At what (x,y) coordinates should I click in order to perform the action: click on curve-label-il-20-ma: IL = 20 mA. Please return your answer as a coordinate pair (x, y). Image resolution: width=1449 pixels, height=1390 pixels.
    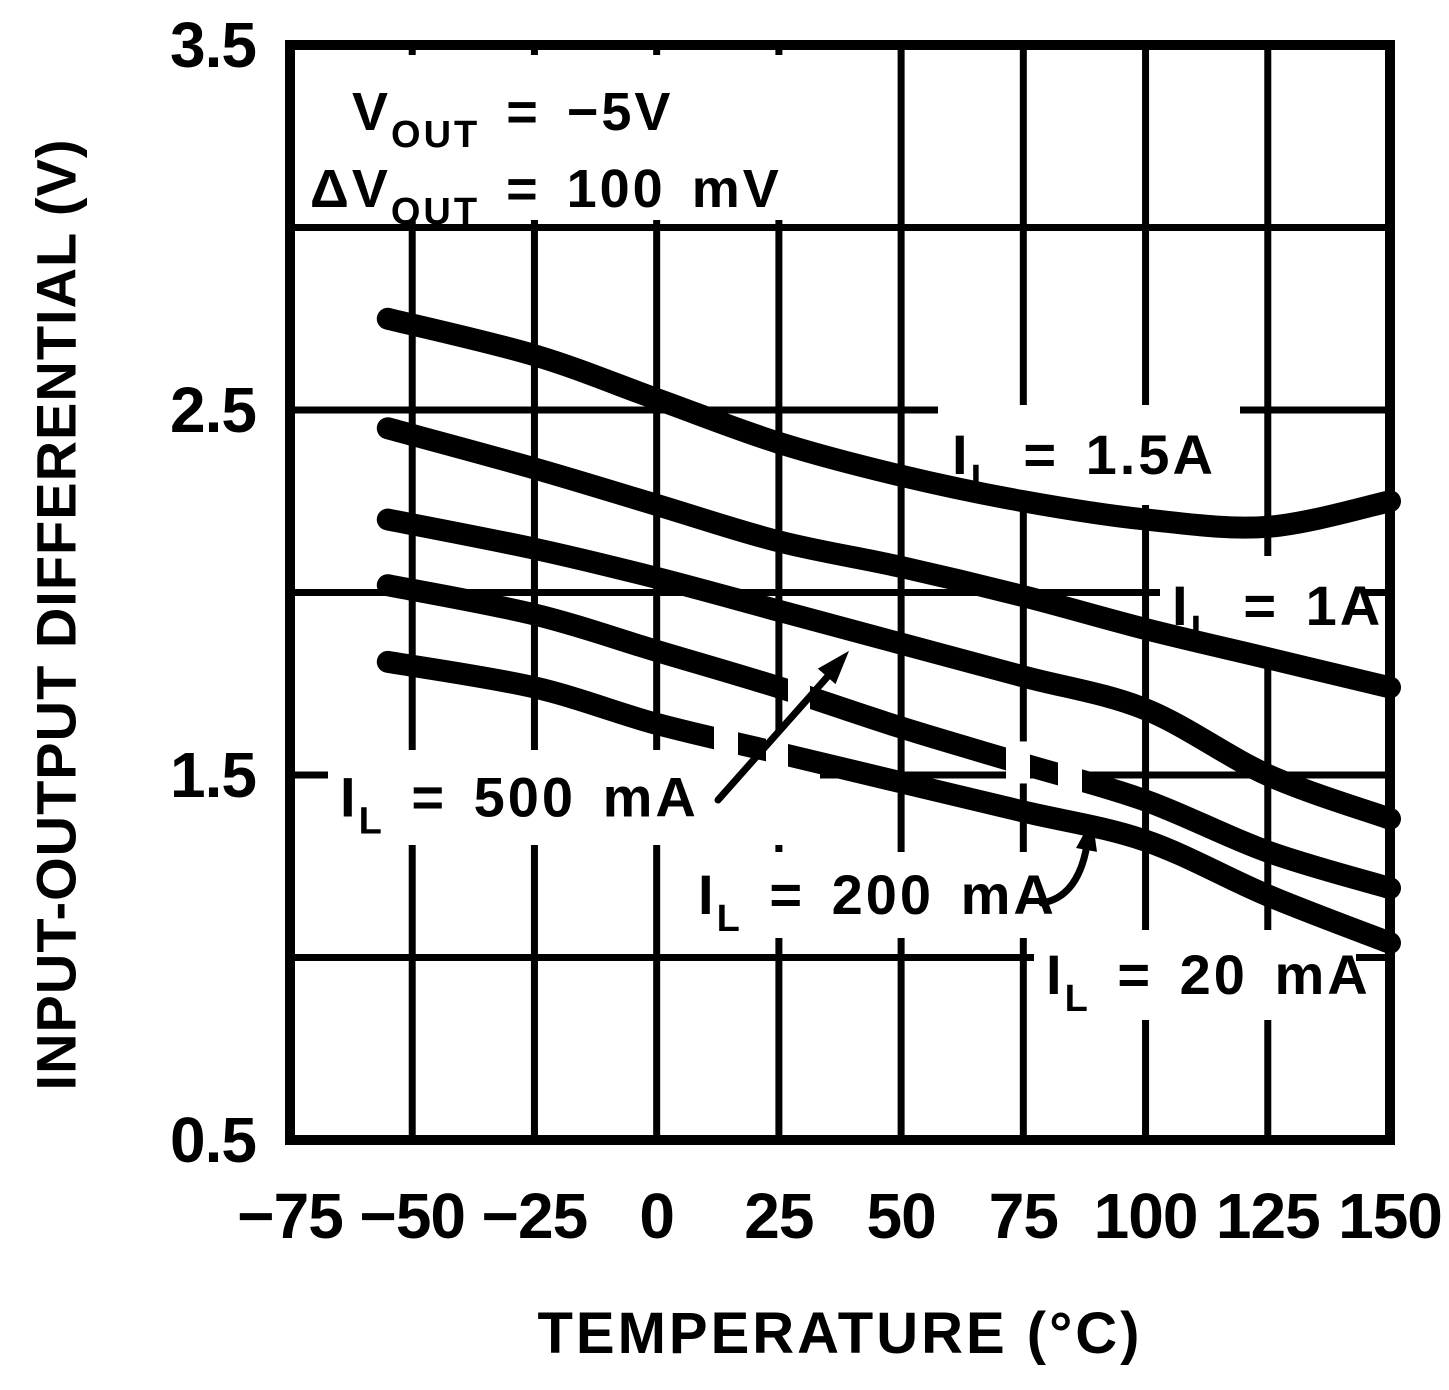
    Looking at the image, I should click on (1208, 981).